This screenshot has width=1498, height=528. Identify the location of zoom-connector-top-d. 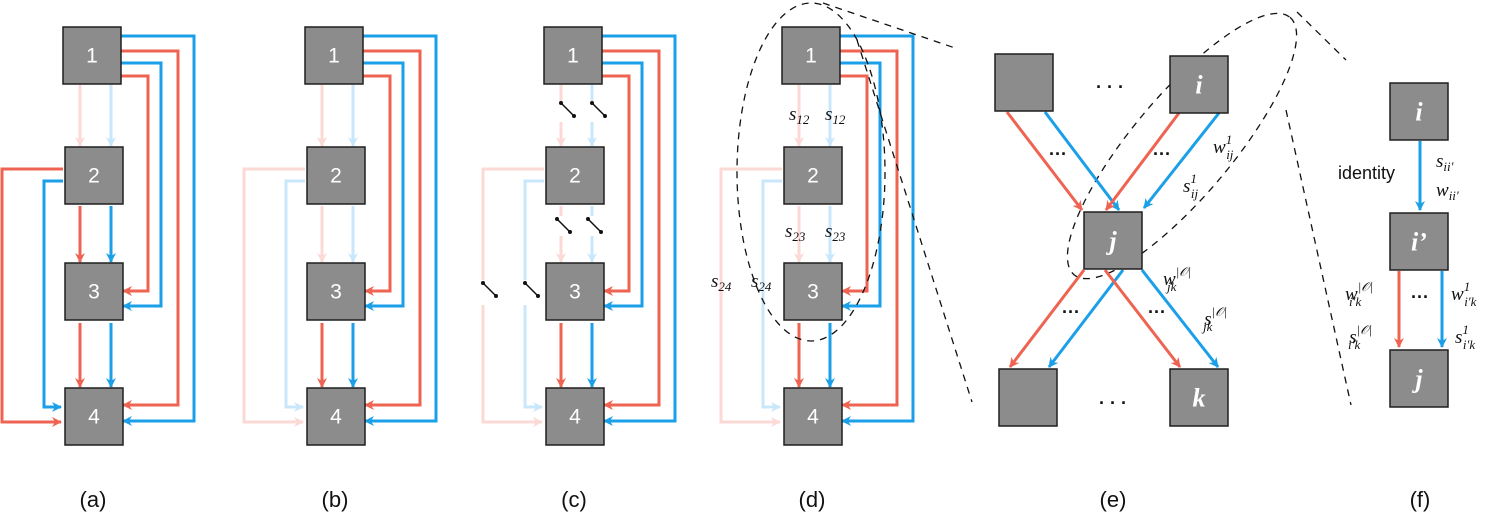
(890, 26).